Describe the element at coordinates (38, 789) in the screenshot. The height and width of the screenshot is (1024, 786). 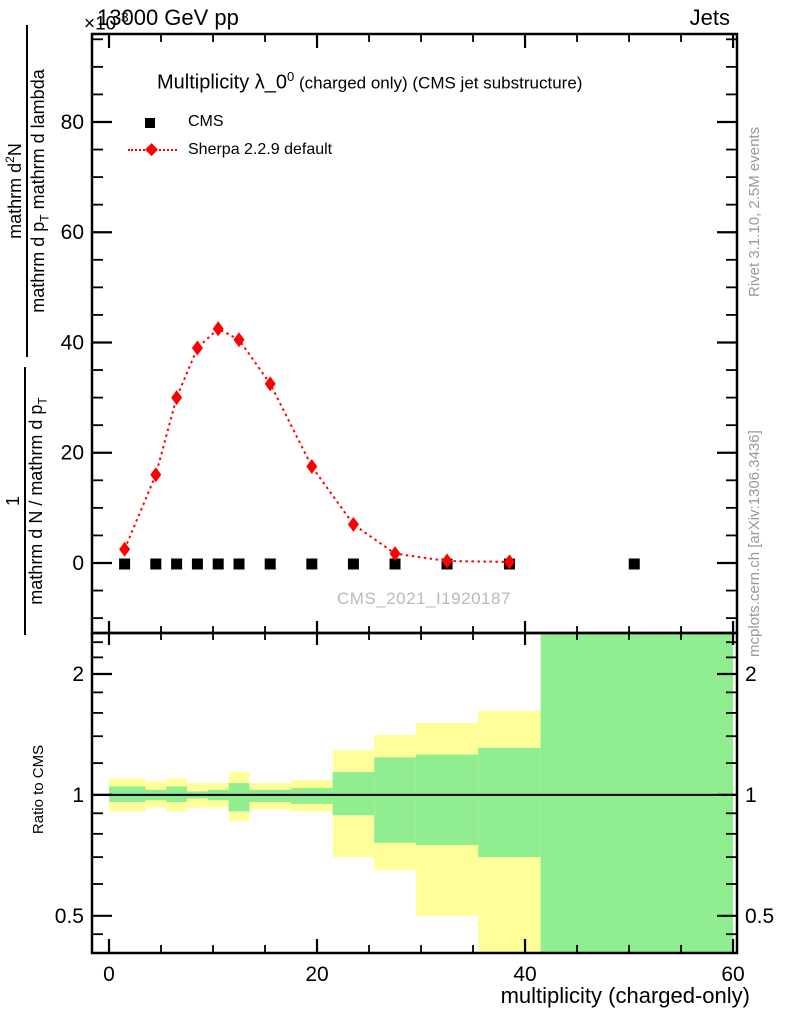
I see `ratio-y-axis-label: Ratio to CMS` at that location.